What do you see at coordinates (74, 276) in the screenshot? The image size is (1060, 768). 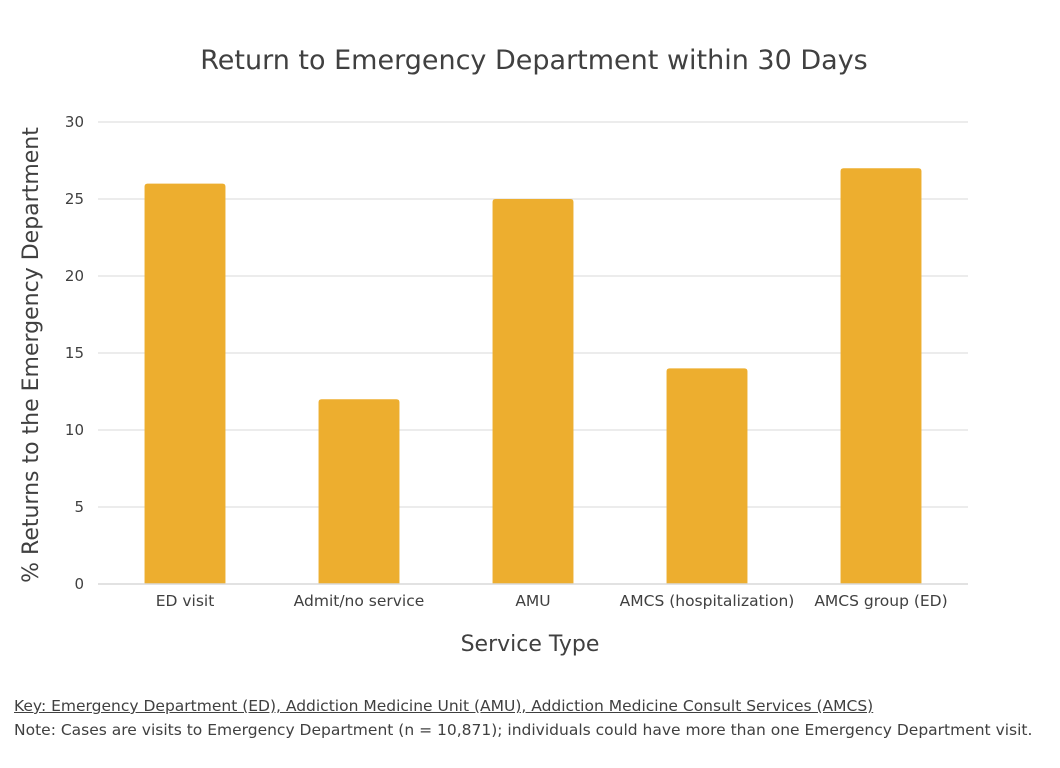 I see `y-tick-label: 20` at bounding box center [74, 276].